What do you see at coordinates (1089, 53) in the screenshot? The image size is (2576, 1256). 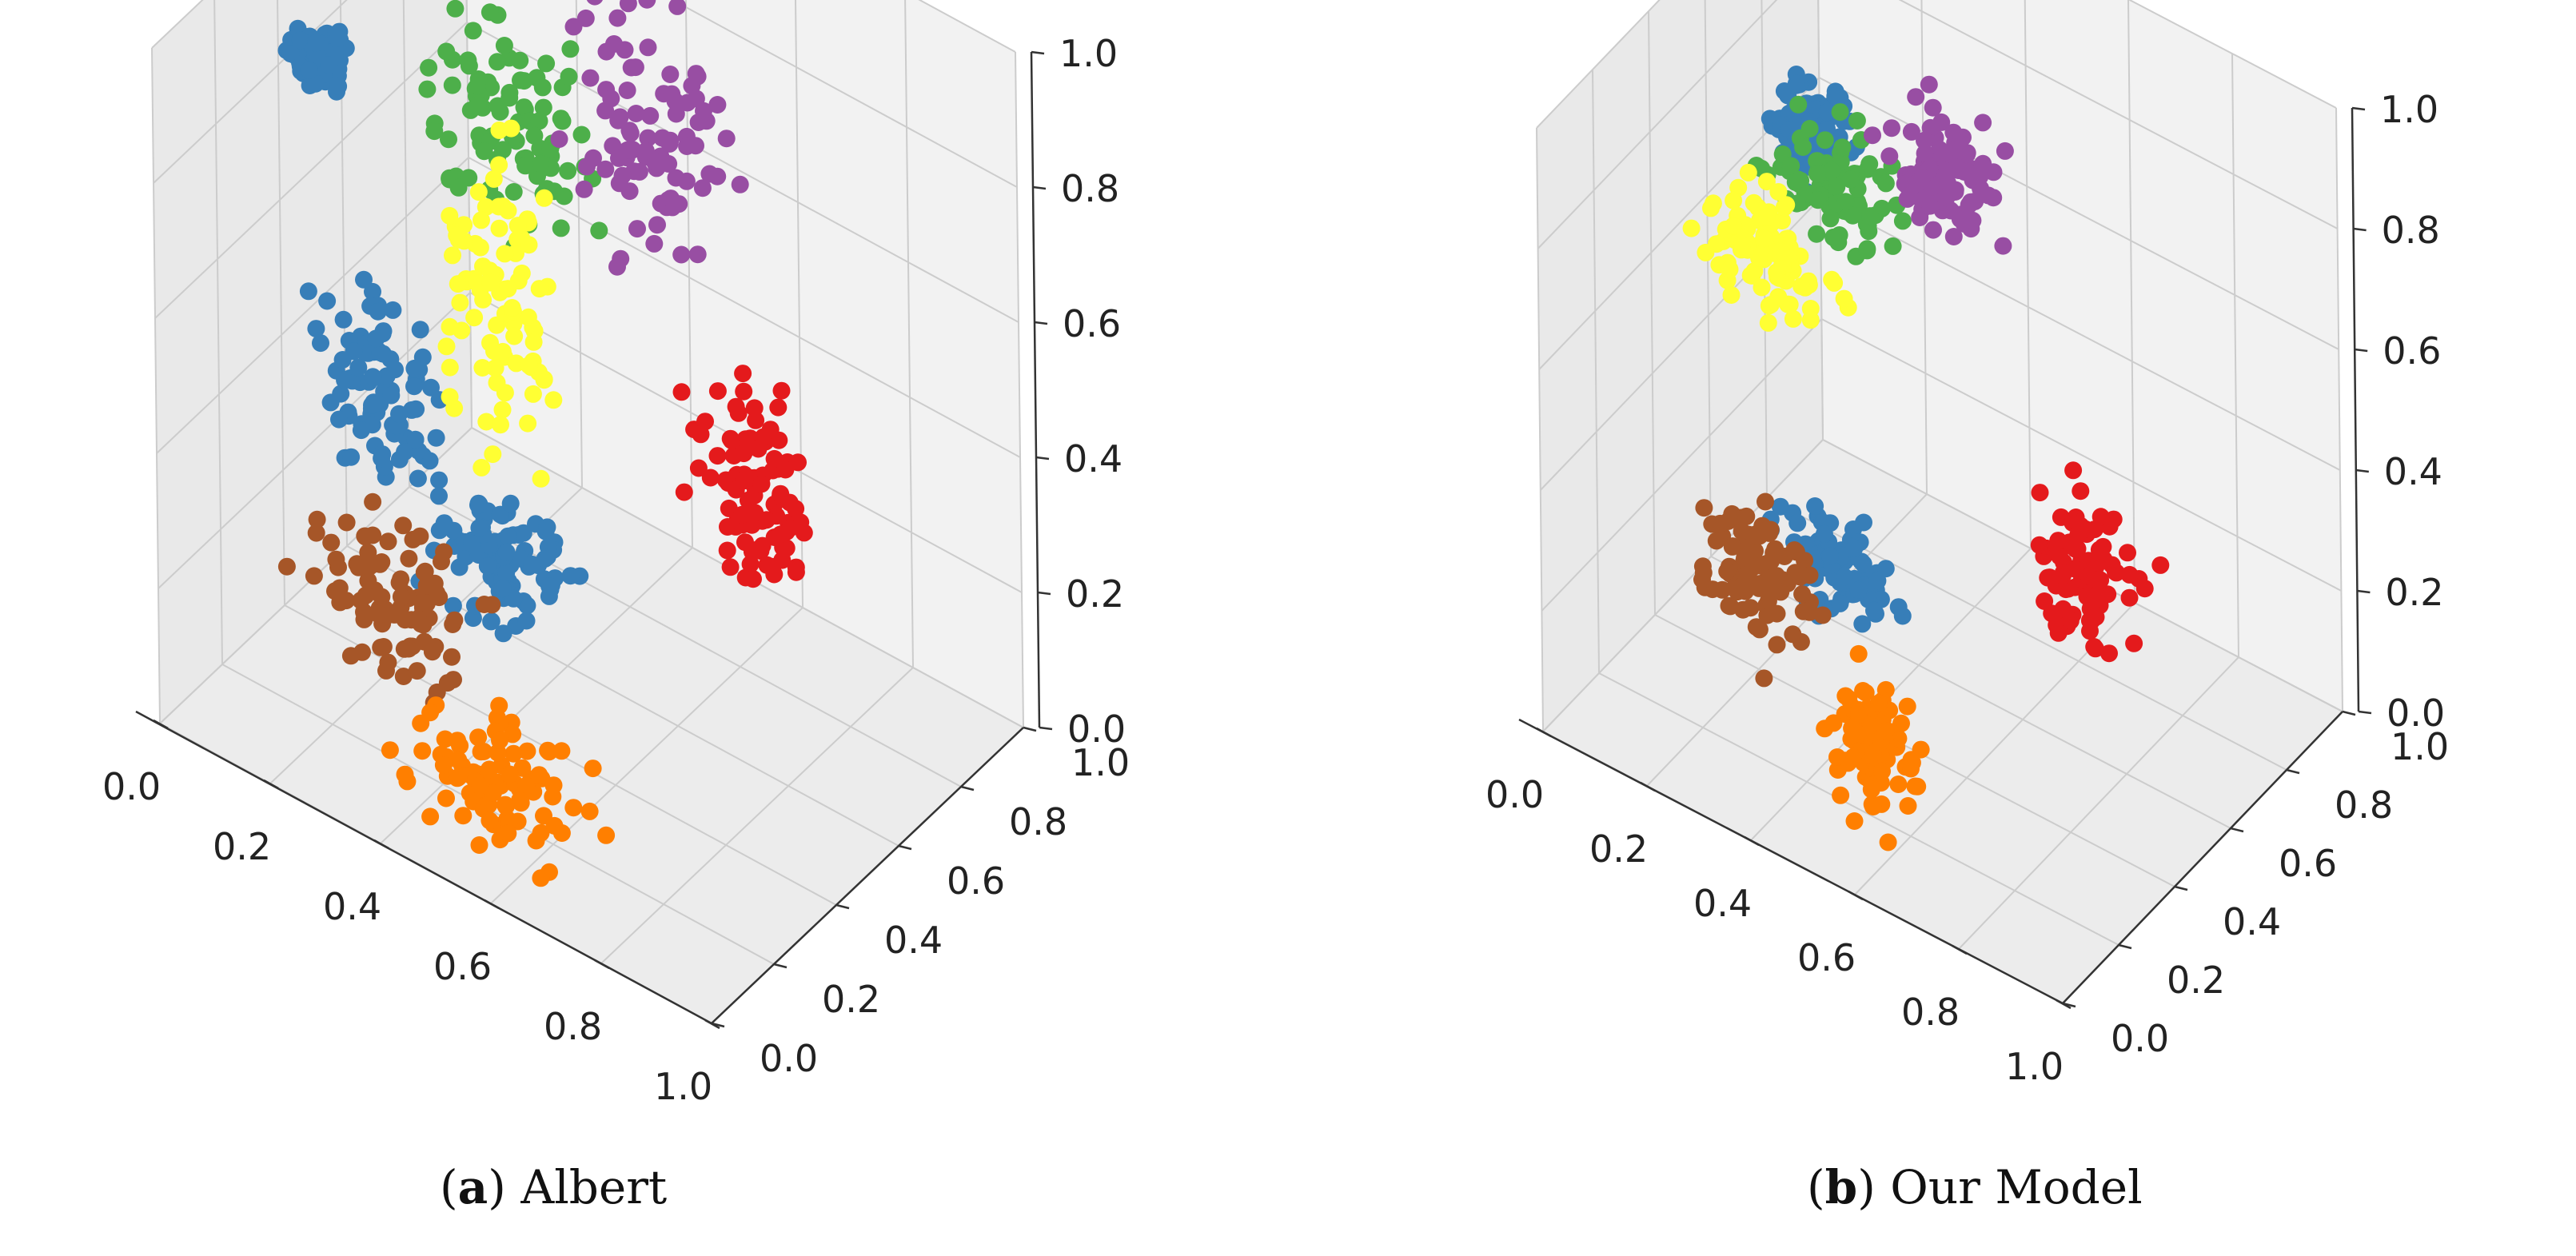 I see `z-tick-label: 1.0` at bounding box center [1089, 53].